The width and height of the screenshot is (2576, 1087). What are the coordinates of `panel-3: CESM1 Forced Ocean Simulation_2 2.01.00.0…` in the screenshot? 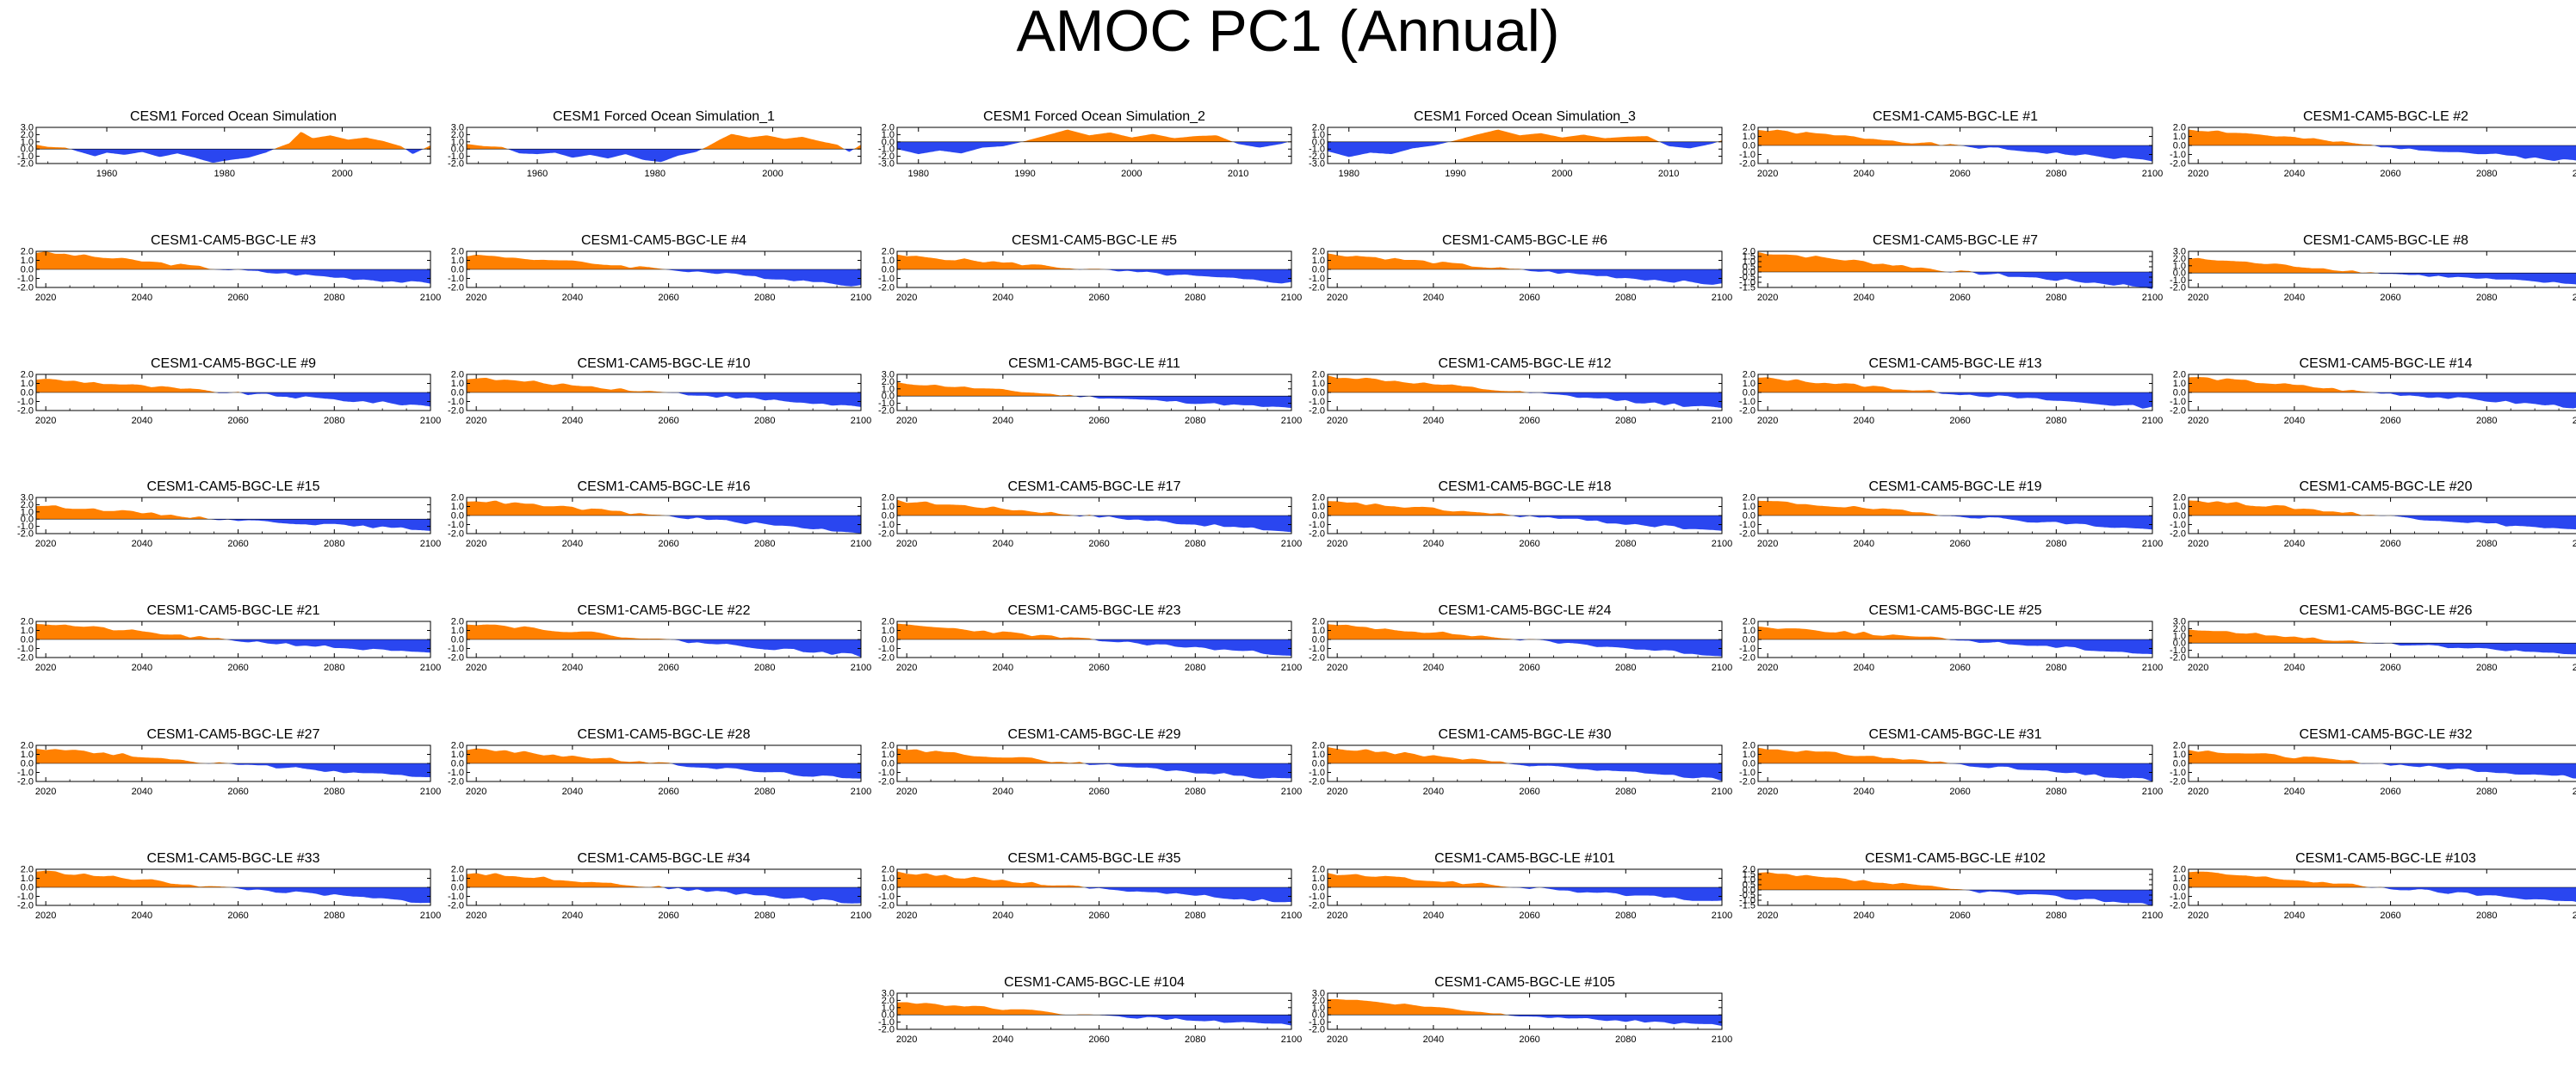 It's located at (1085, 144).